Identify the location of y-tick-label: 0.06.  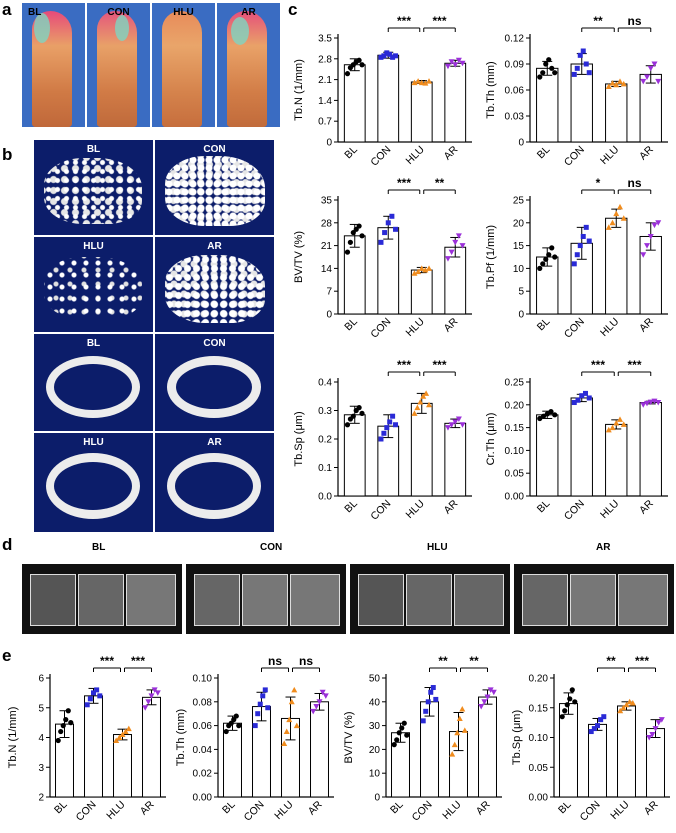
(515, 91).